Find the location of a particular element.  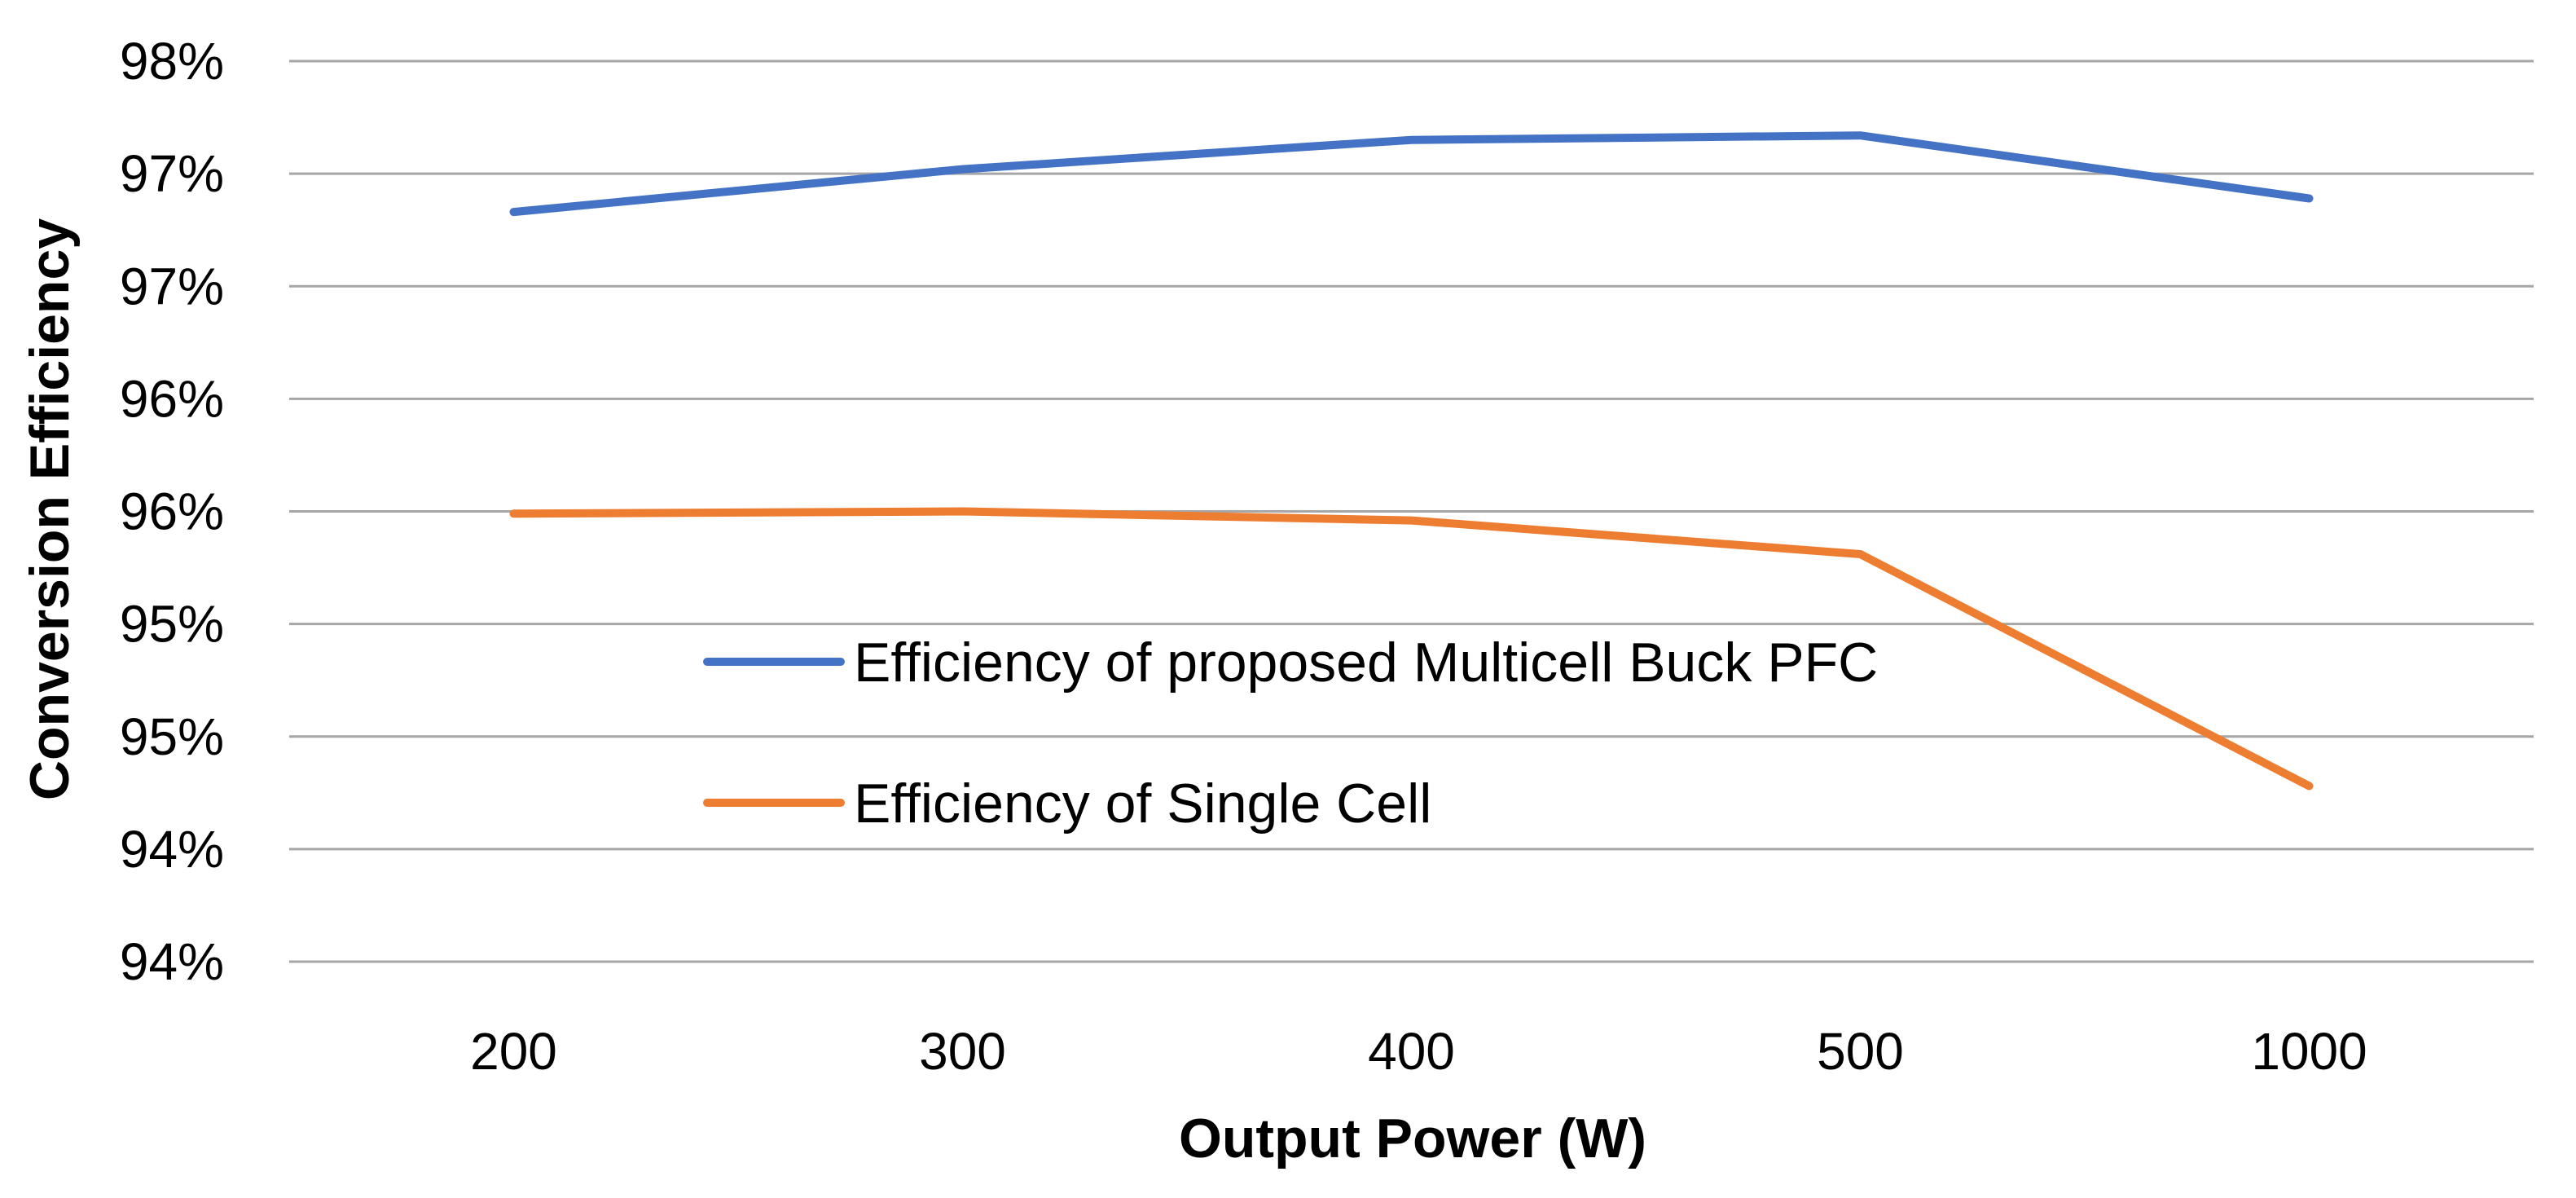

y-tick-label: 98% is located at coordinates (172, 61).